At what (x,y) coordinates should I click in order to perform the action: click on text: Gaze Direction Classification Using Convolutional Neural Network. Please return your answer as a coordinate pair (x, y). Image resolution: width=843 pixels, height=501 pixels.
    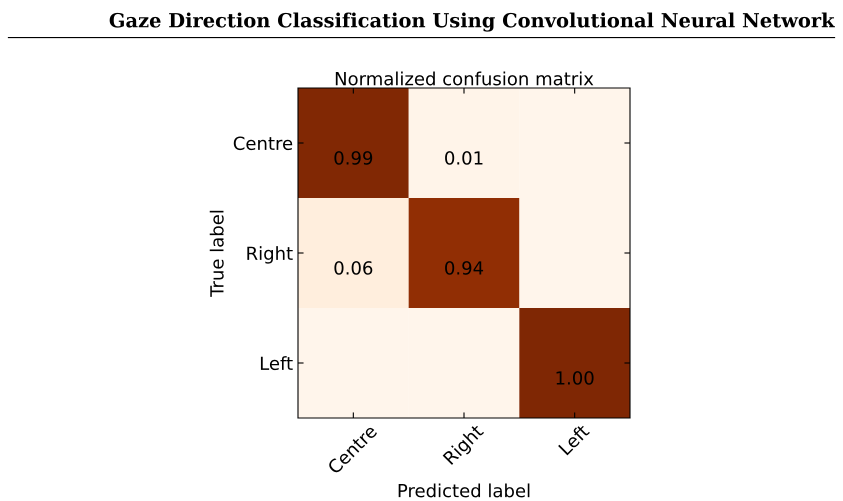
    Looking at the image, I should click on (472, 22).